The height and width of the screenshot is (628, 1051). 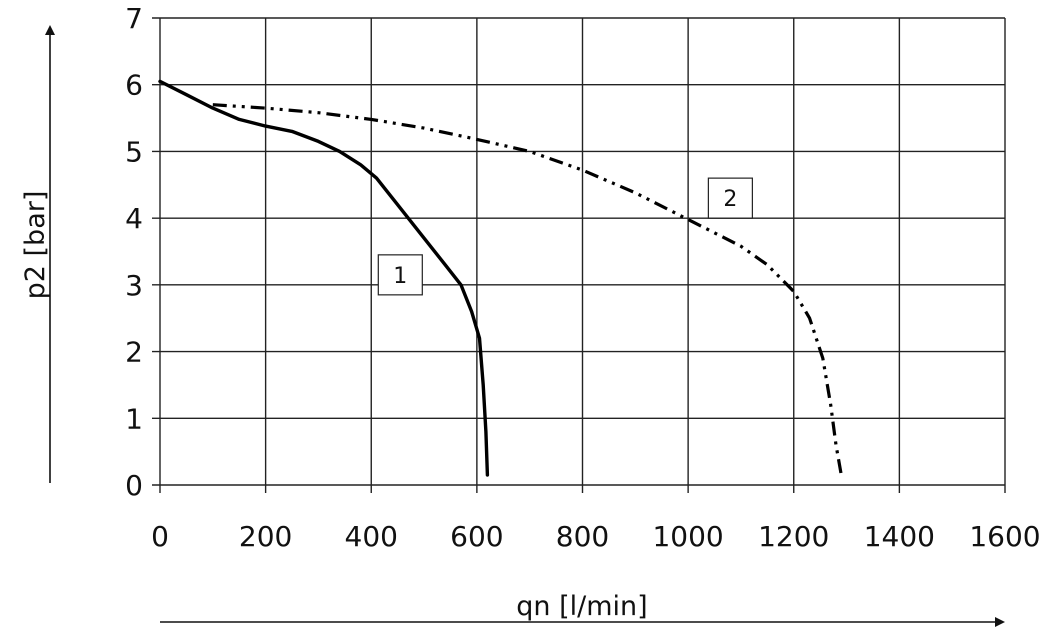 What do you see at coordinates (899, 536) in the screenshot?
I see `x-tick-label: 1400` at bounding box center [899, 536].